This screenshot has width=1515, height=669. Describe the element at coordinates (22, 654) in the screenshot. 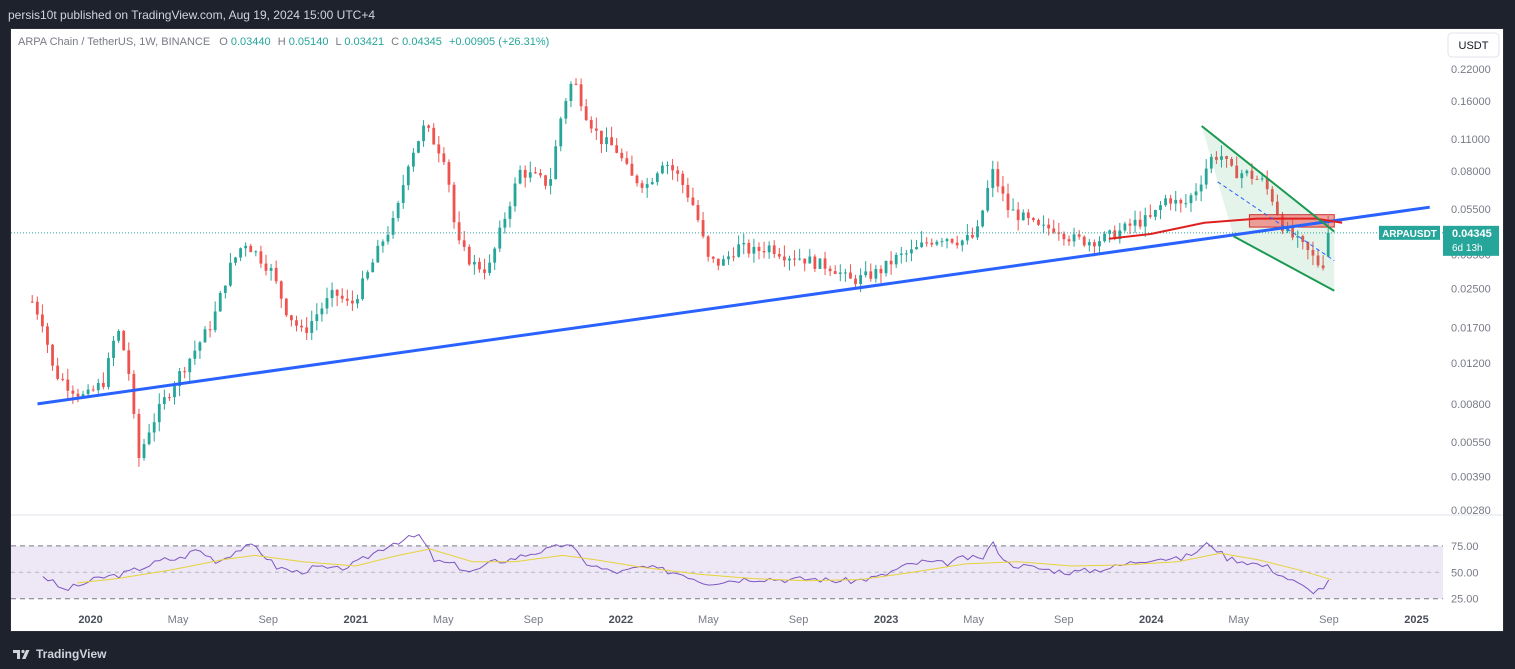

I see `tradingview-logo-icon` at that location.